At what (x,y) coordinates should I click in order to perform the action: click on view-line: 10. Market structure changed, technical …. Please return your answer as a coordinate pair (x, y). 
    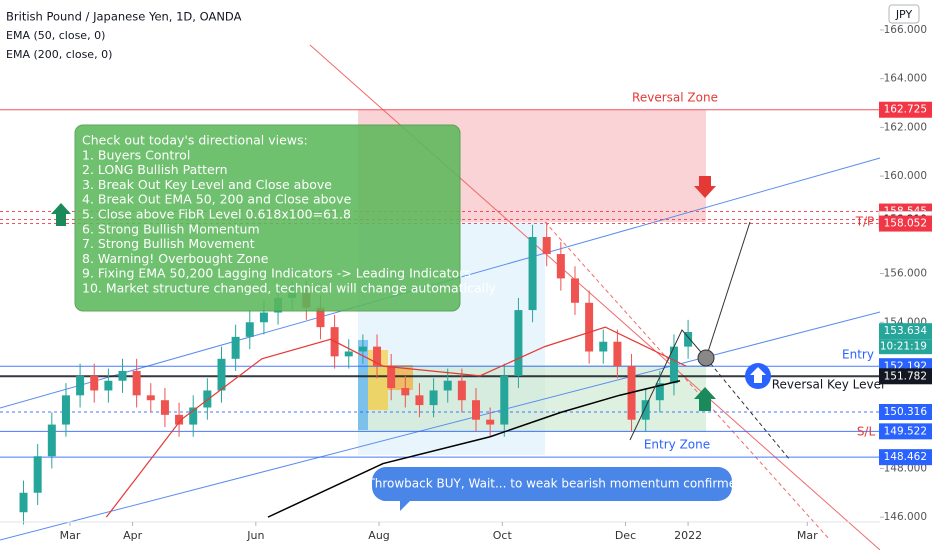
    Looking at the image, I should click on (289, 288).